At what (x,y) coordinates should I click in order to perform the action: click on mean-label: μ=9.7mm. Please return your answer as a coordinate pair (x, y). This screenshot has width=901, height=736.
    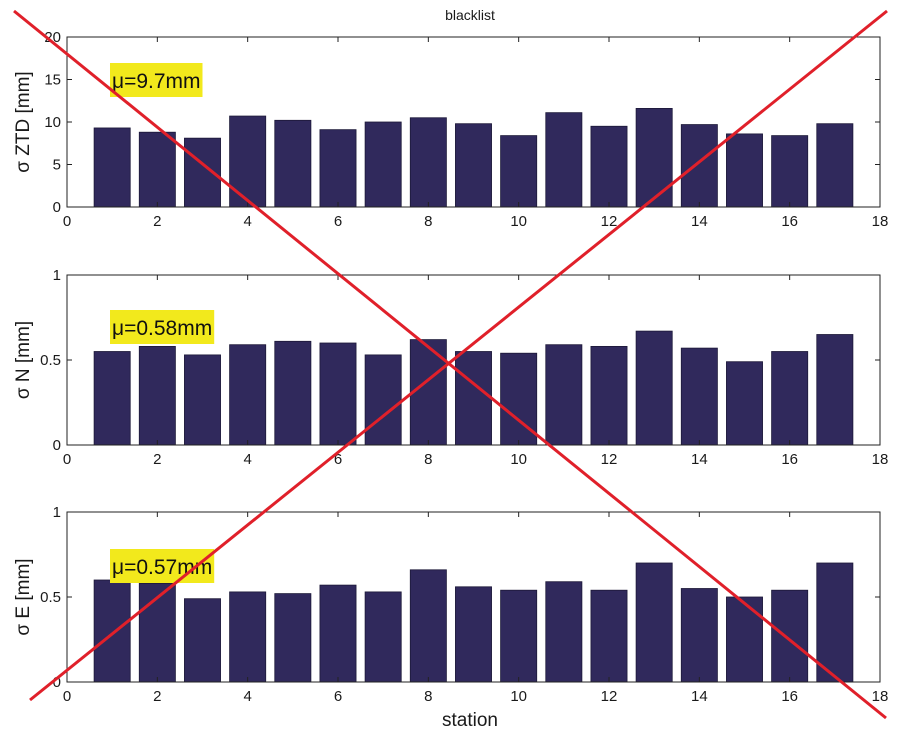
    Looking at the image, I should click on (156, 80).